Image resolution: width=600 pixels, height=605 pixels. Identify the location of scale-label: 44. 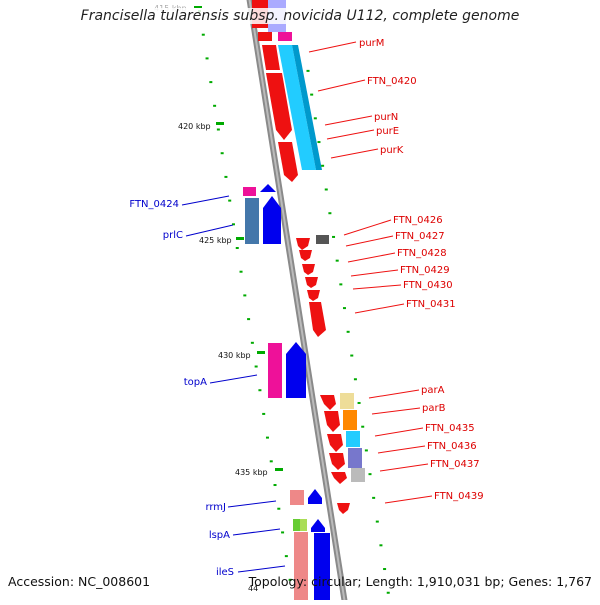
(253, 588).